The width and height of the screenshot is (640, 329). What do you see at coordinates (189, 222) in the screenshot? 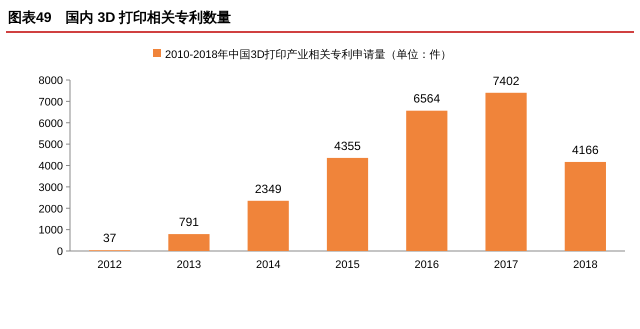
I see `data-label: 791` at bounding box center [189, 222].